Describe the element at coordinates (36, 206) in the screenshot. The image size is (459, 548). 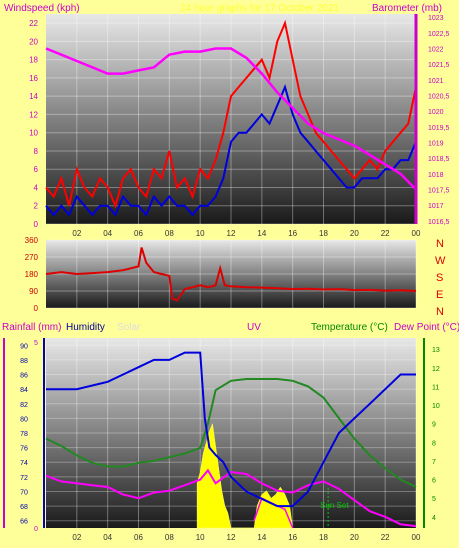
I see `wind-ytick-2: 2` at that location.